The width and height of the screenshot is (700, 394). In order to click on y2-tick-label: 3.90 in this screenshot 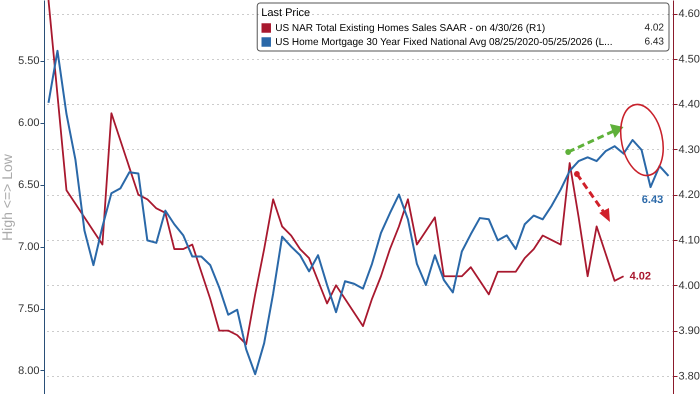, I will do `click(689, 331)`.